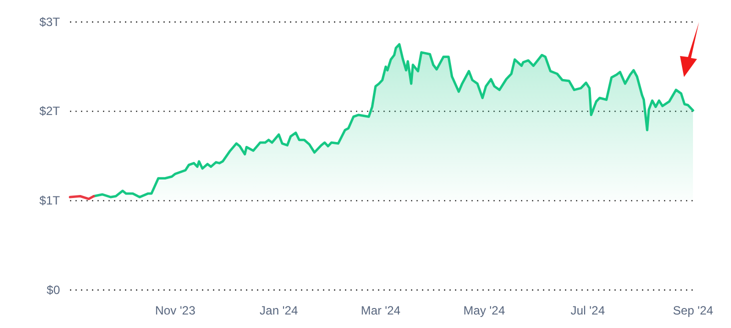  Describe the element at coordinates (484, 311) in the screenshot. I see `x-tick-label: May '24` at that location.